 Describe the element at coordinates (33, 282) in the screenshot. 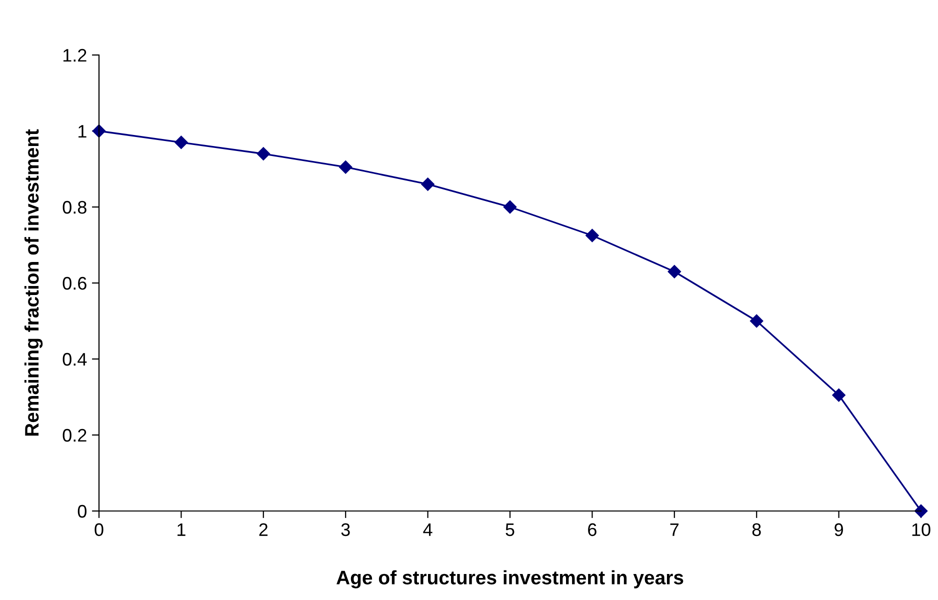

I see `y-axis-title: Remaining fraction of investment` at that location.